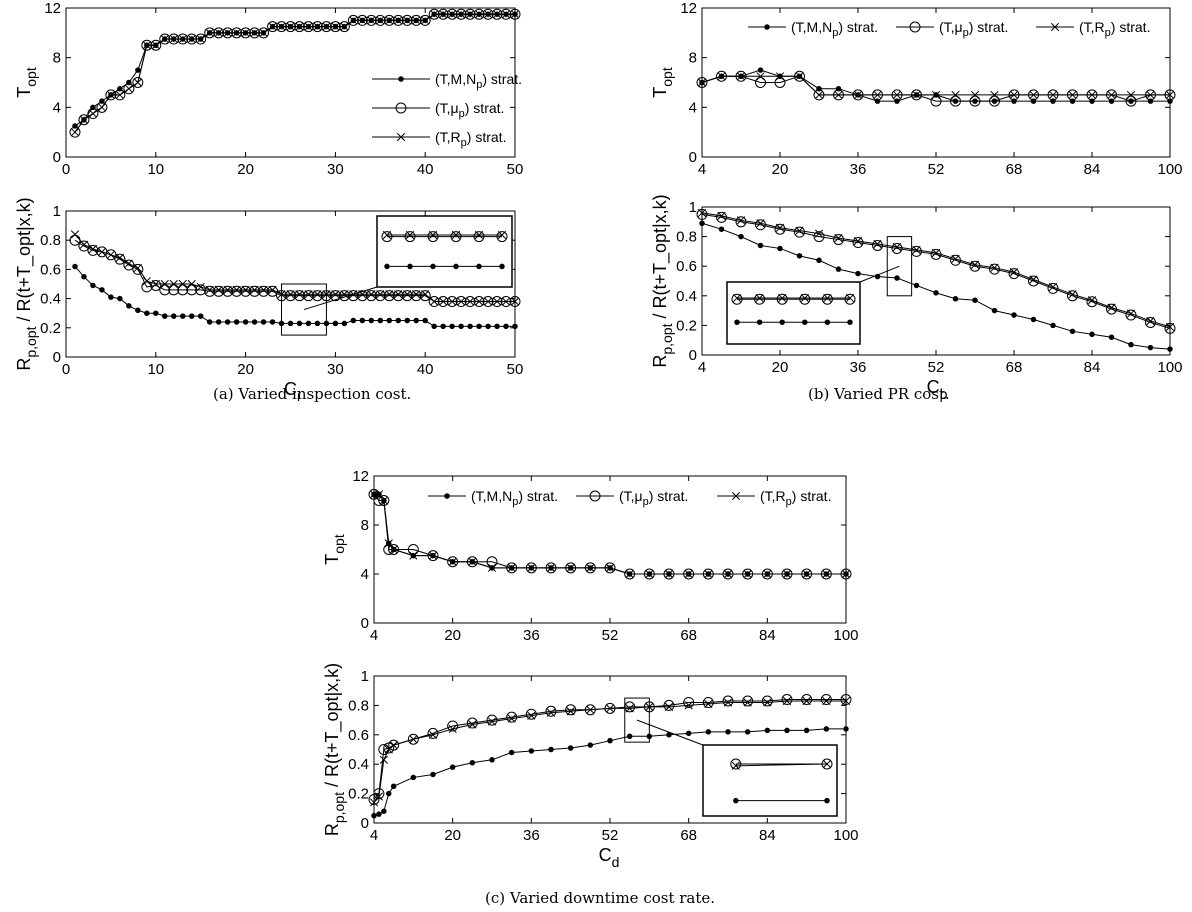 The height and width of the screenshot is (912, 1192). Describe the element at coordinates (1169, 169) in the screenshot. I see `x-tick-label: 100` at that location.